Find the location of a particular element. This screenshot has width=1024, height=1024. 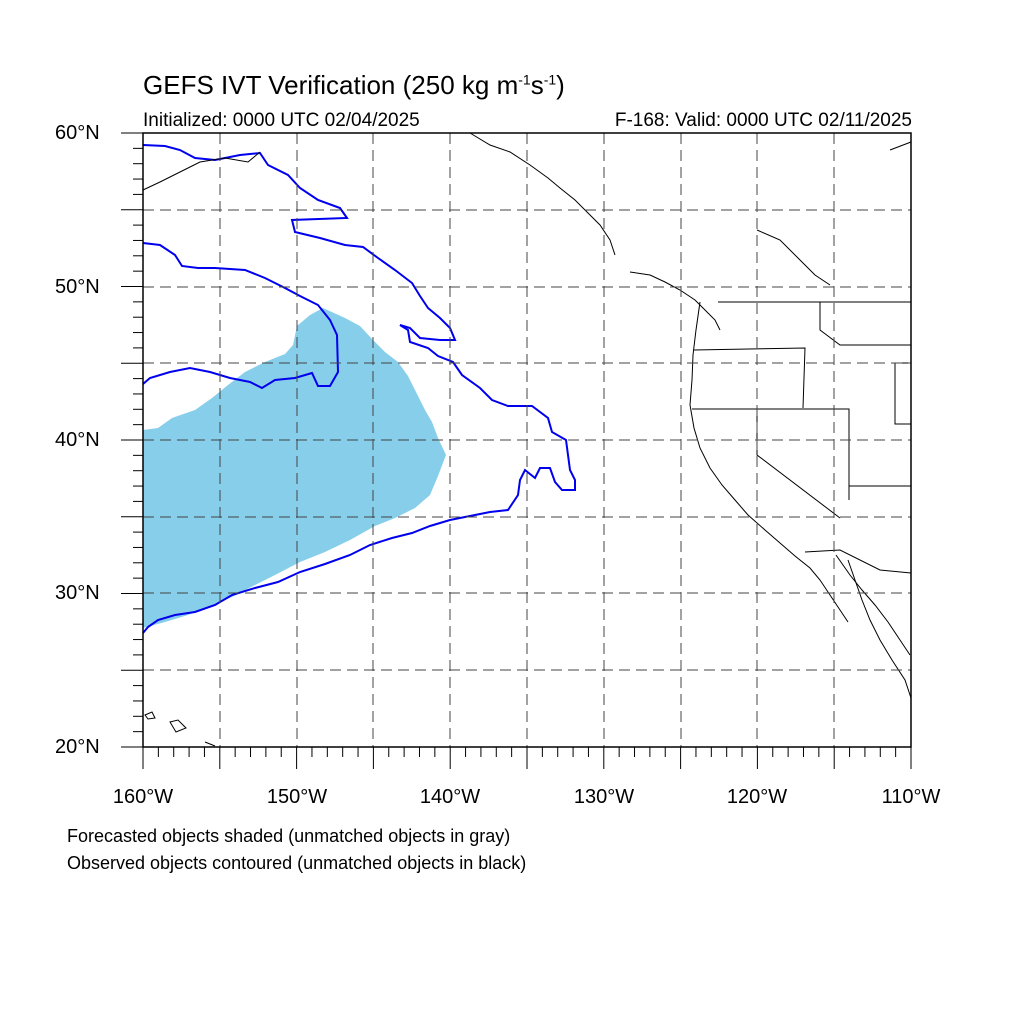

bc-north is located at coordinates (834, 213).